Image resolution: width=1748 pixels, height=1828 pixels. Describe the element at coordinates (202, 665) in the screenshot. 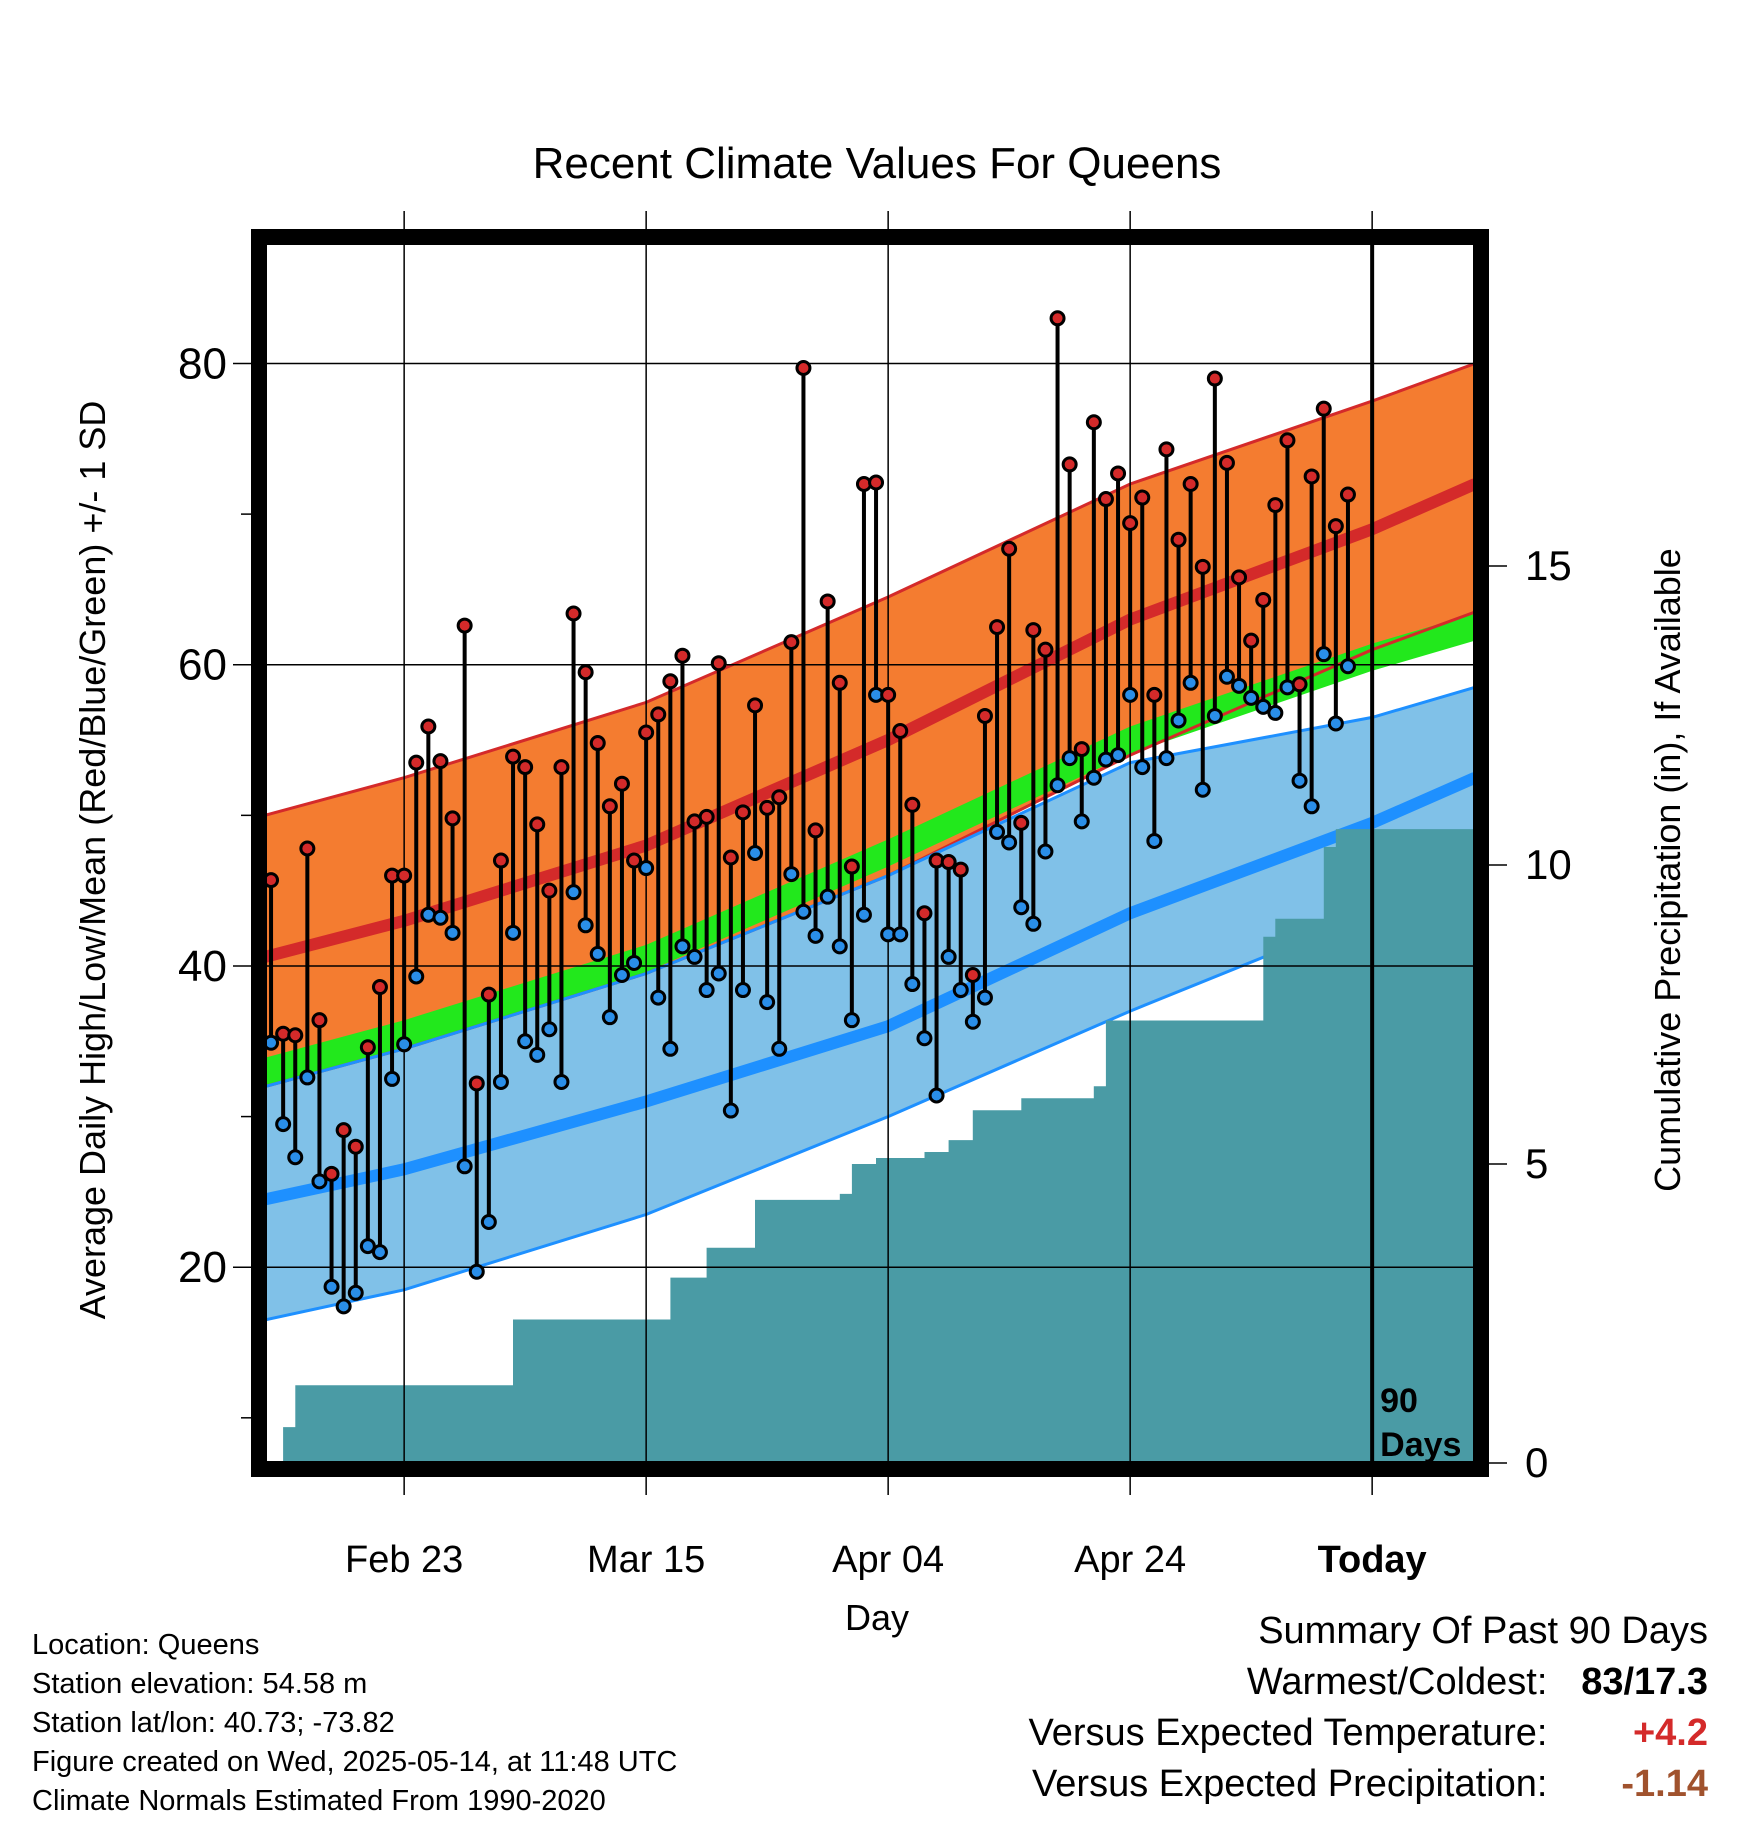

I see `y-tick-label: 60` at that location.